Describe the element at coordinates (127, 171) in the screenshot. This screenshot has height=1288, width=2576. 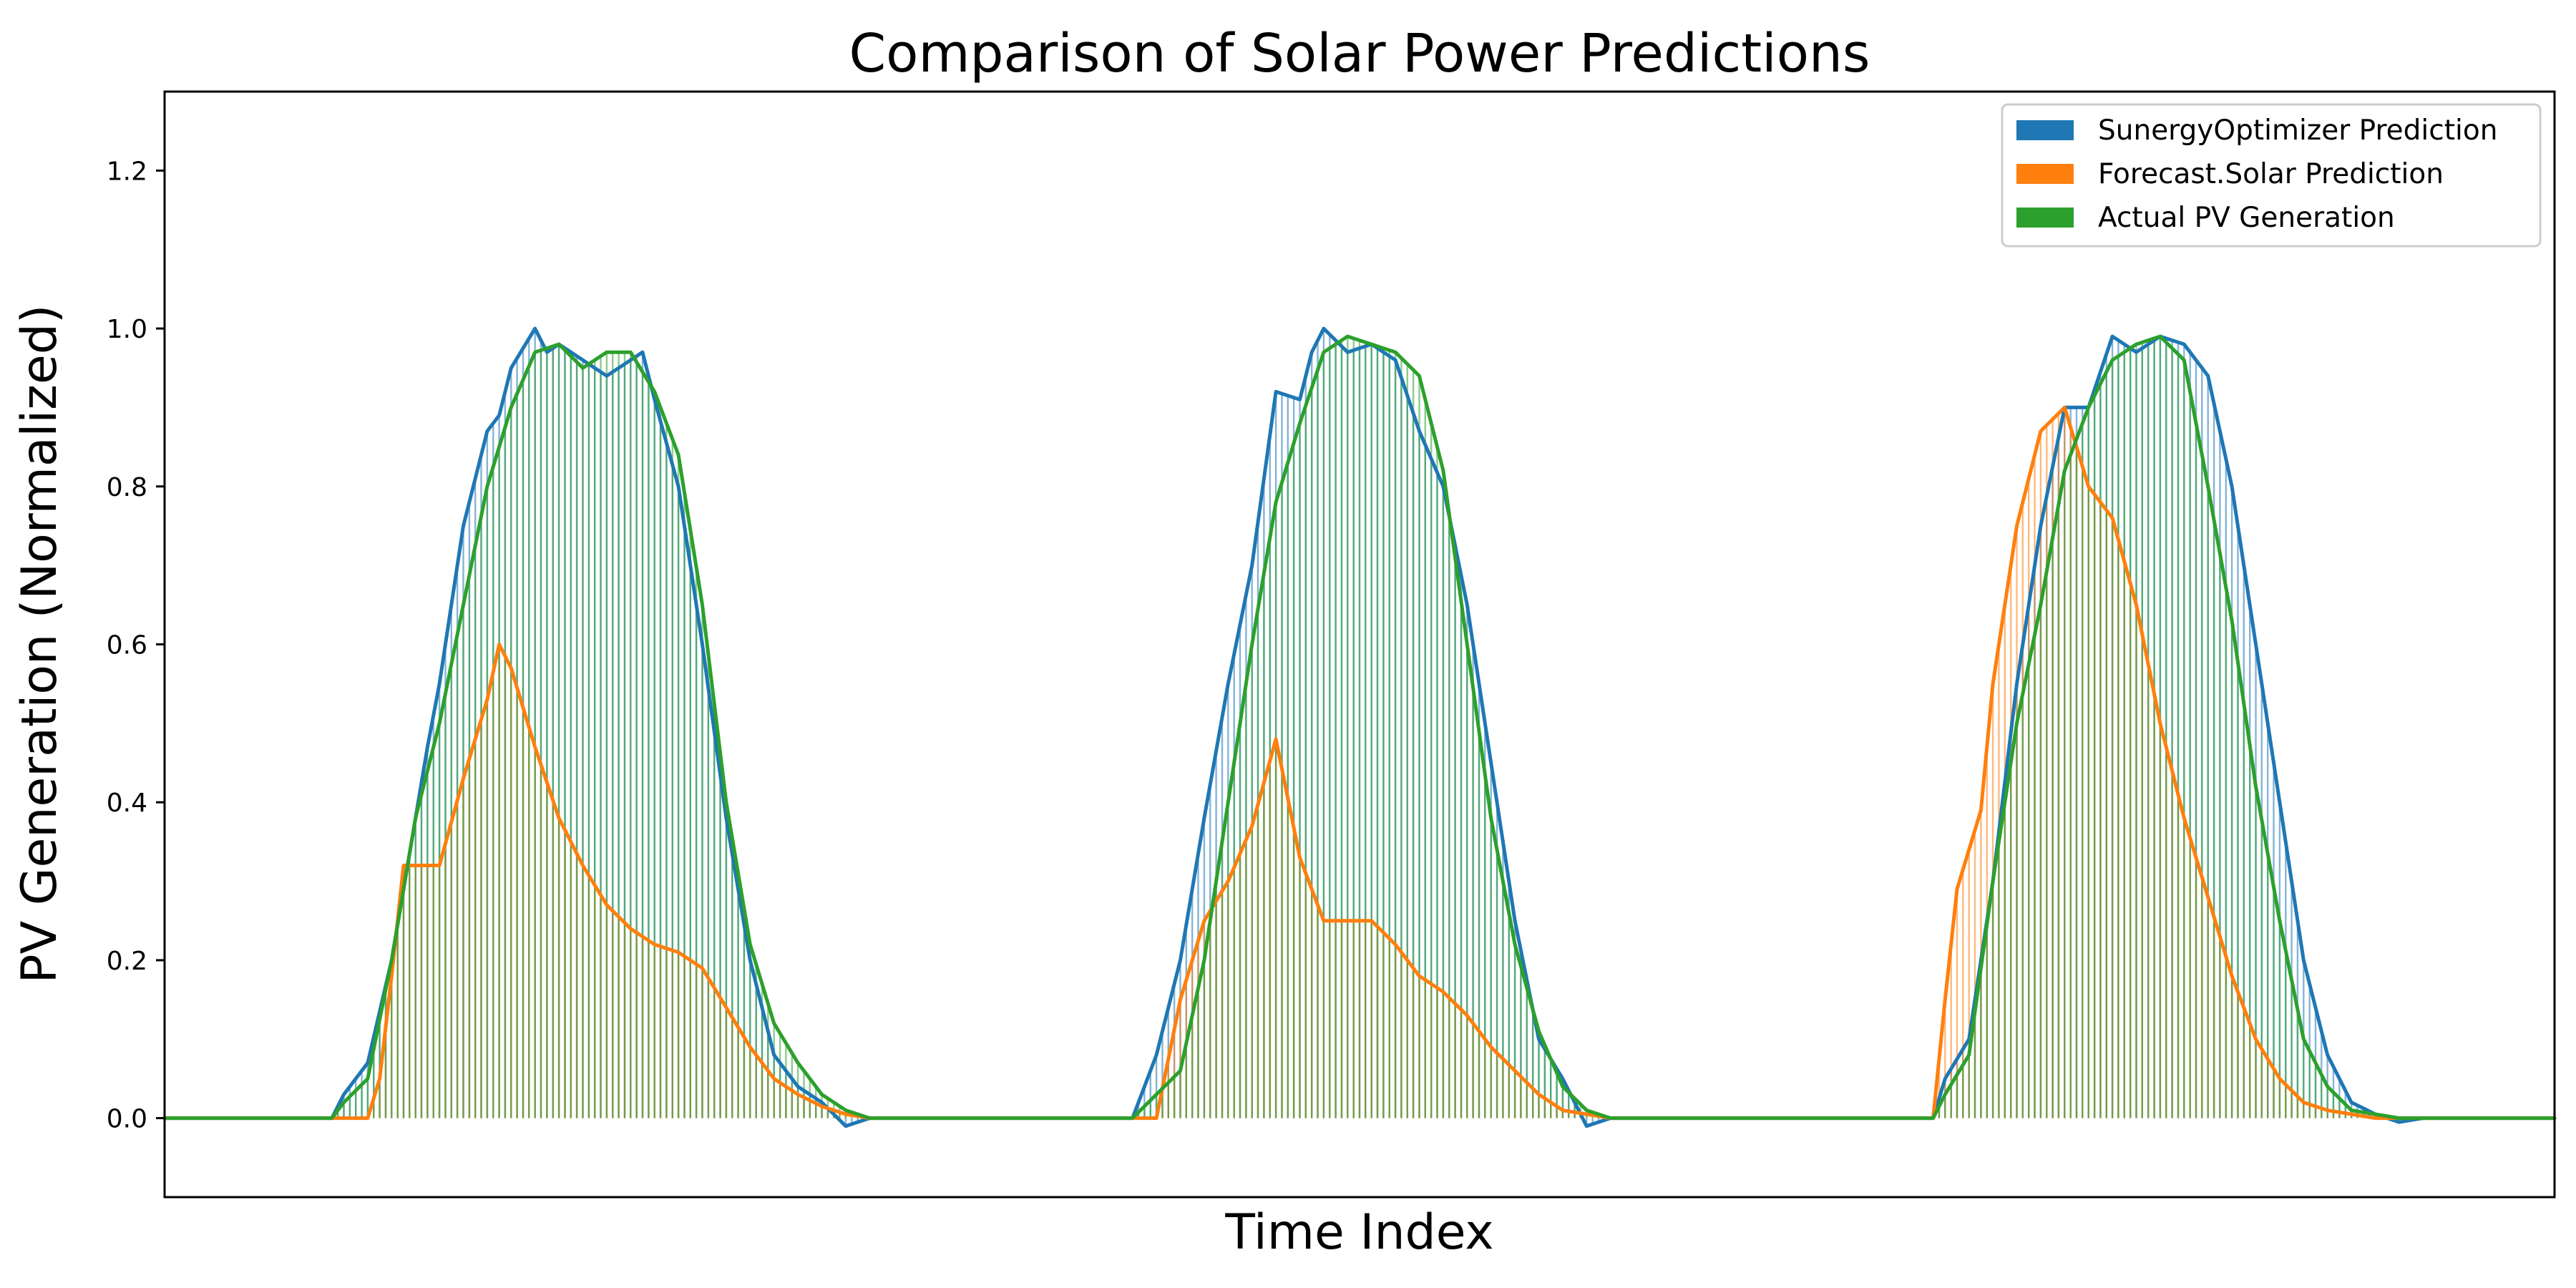
I see `y-tick-label: 1.2` at that location.